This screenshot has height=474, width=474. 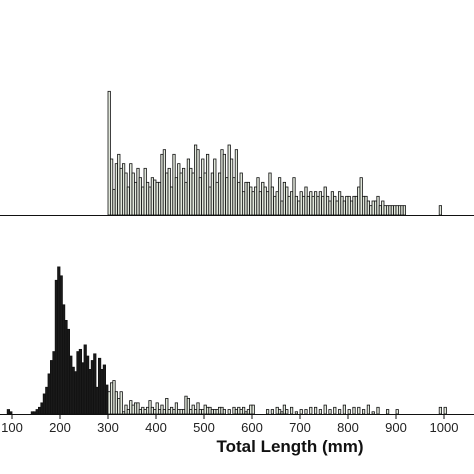 What do you see at coordinates (60, 427) in the screenshot?
I see `x-tick-label: 200` at bounding box center [60, 427].